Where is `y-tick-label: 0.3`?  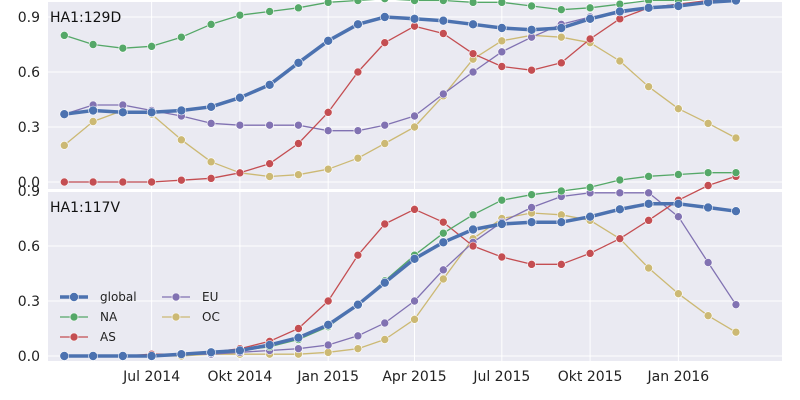 y-tick-label: 0.3 is located at coordinates (29, 302).